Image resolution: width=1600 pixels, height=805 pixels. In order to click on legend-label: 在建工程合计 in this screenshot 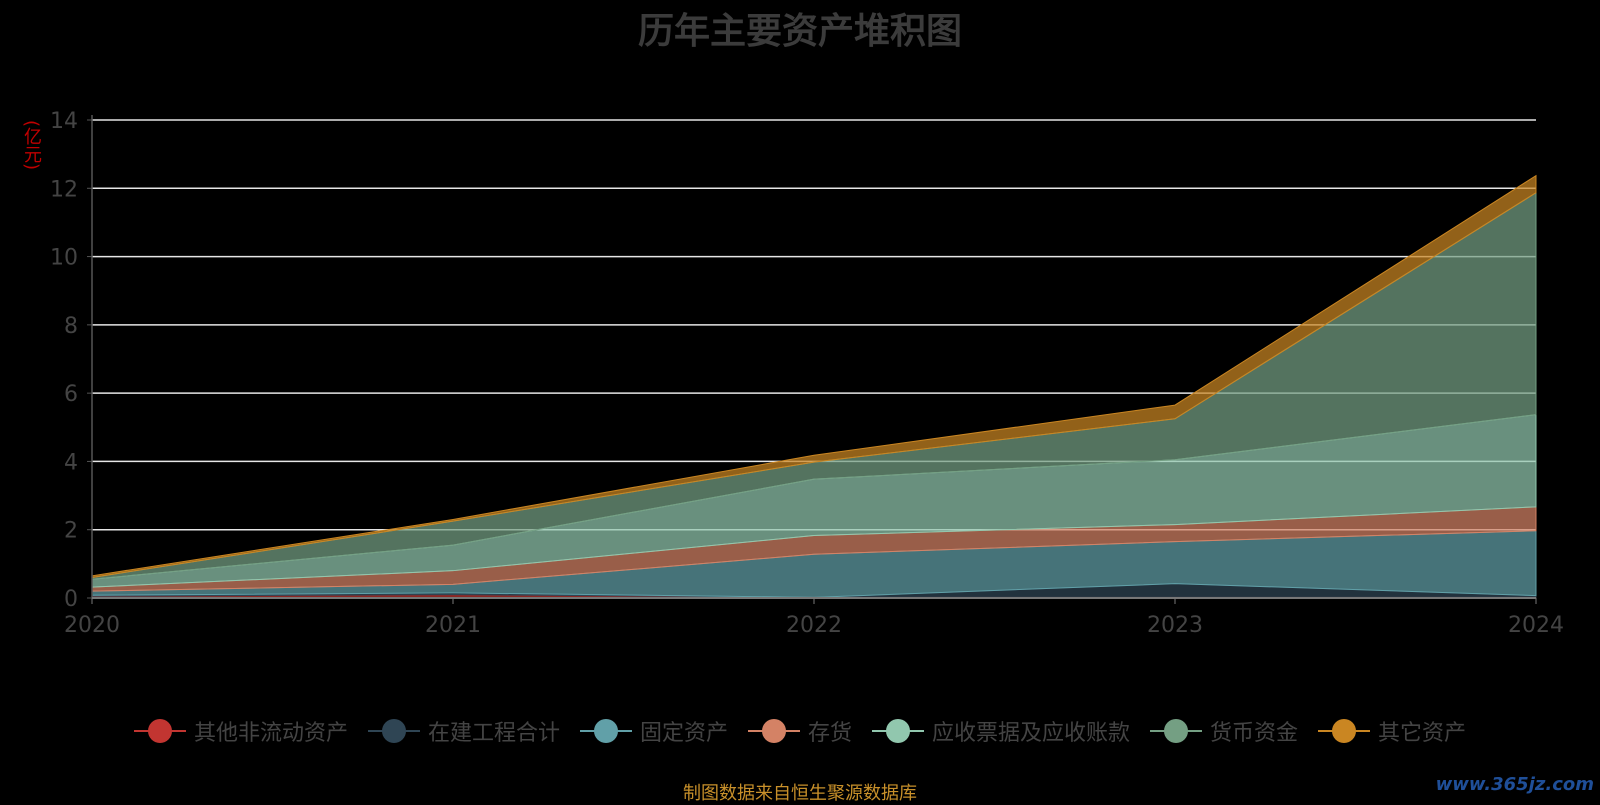, I will do `click(493, 733)`.